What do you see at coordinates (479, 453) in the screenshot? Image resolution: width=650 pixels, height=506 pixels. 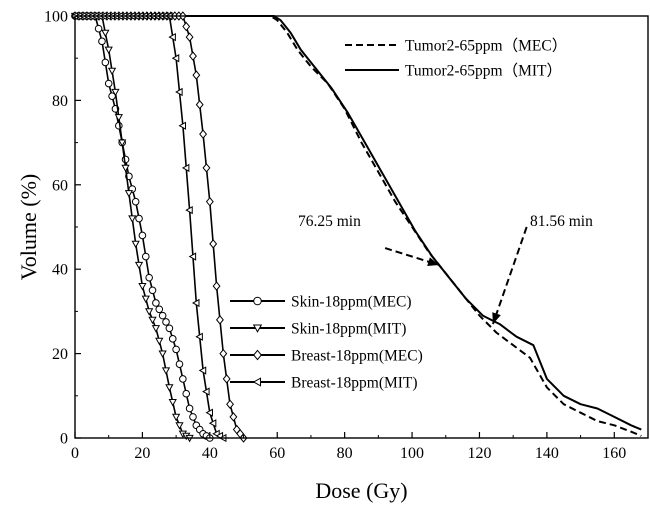 I see `x-tick-label: 120` at bounding box center [479, 453].